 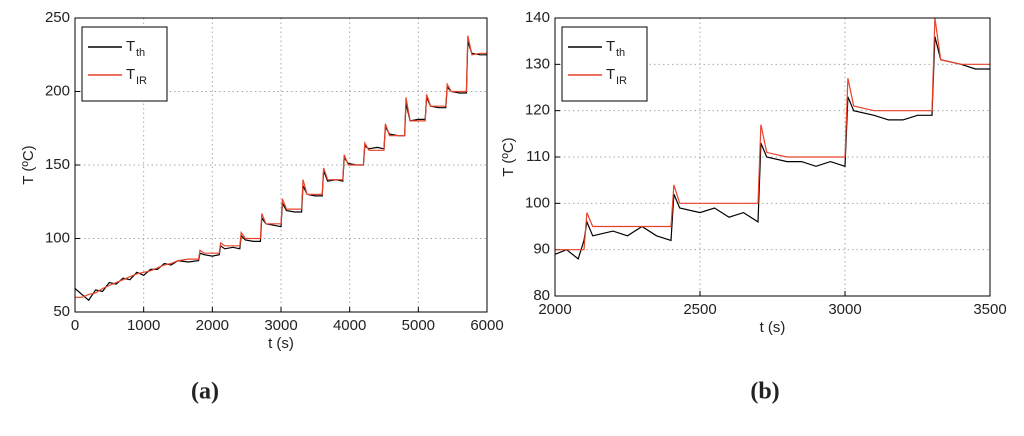 I want to click on x-tick-label: 6000, so click(x=486, y=325).